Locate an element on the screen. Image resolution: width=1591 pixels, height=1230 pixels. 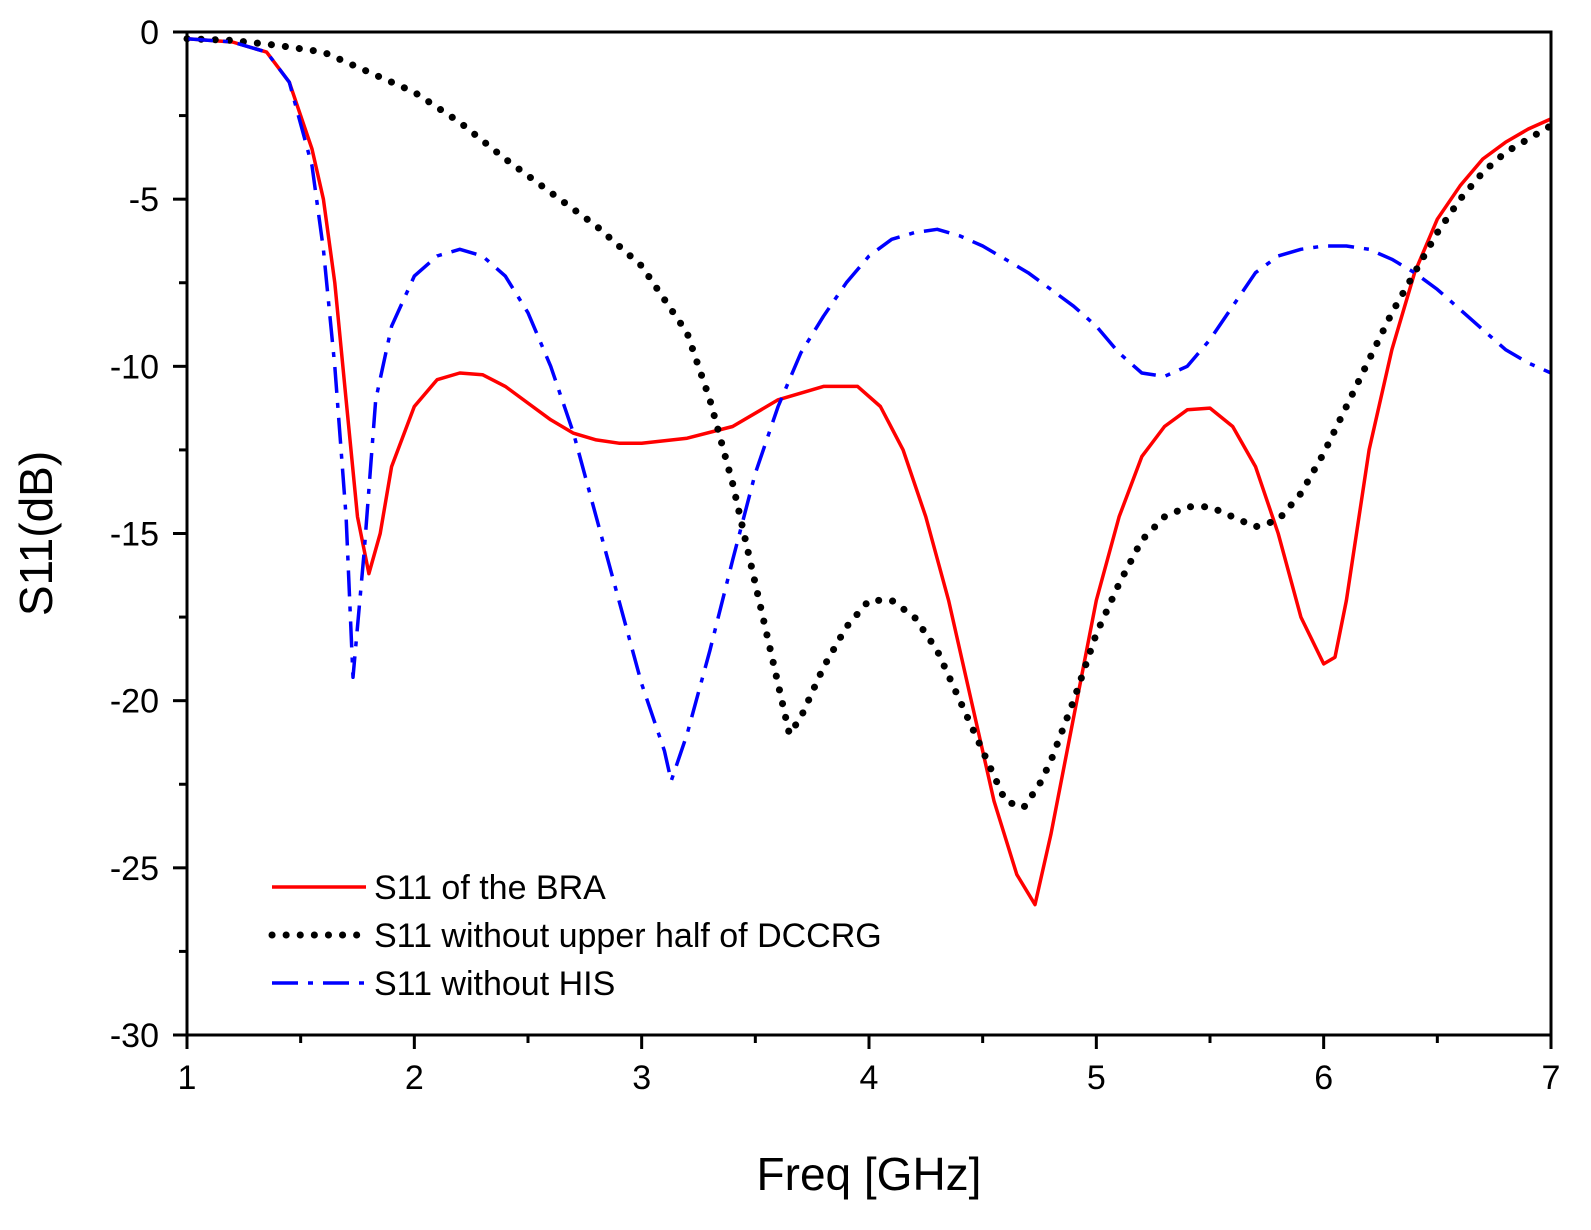
x-tick-label: 7 is located at coordinates (1551, 1078).